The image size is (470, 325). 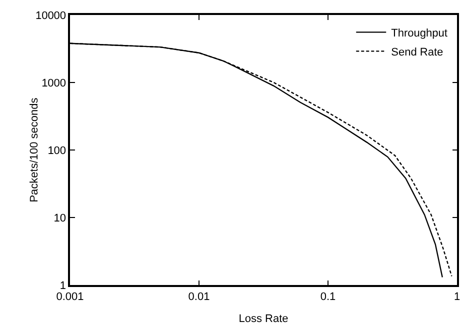 What do you see at coordinates (34, 149) in the screenshot?
I see `y-axis-title: Packets/100 seconds` at bounding box center [34, 149].